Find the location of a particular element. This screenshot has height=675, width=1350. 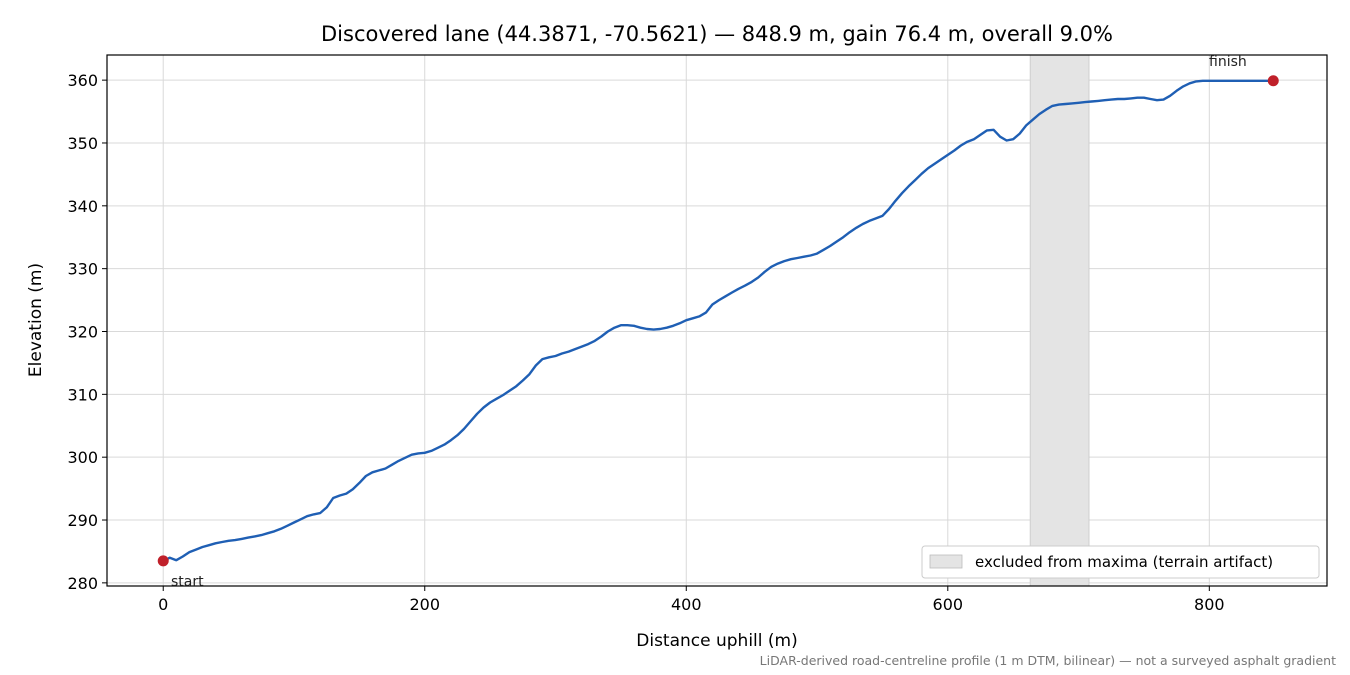

x-axis-label: Distance uphill (m) is located at coordinates (716, 641).